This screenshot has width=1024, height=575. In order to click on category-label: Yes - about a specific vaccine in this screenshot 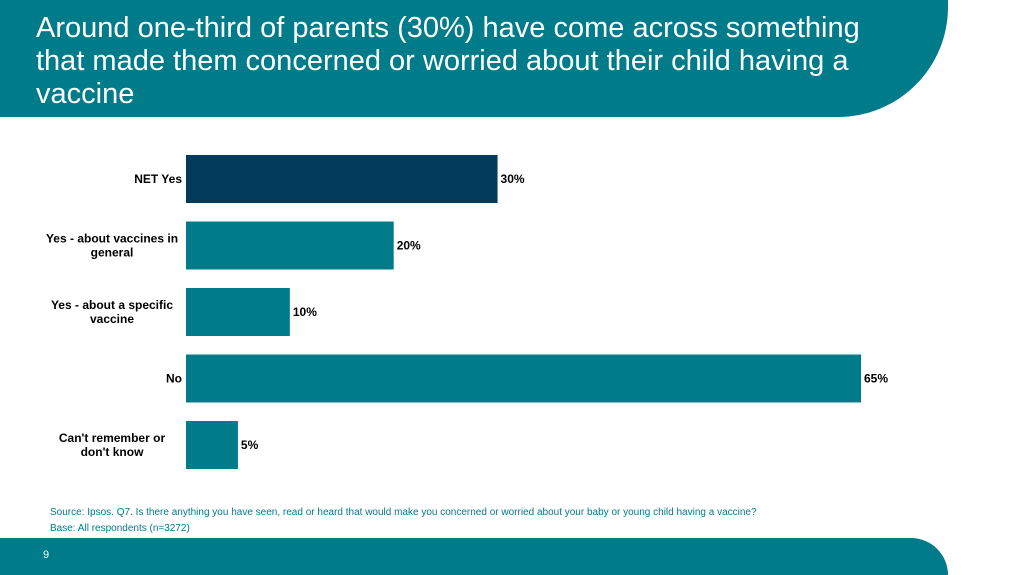, I will do `click(112, 312)`.